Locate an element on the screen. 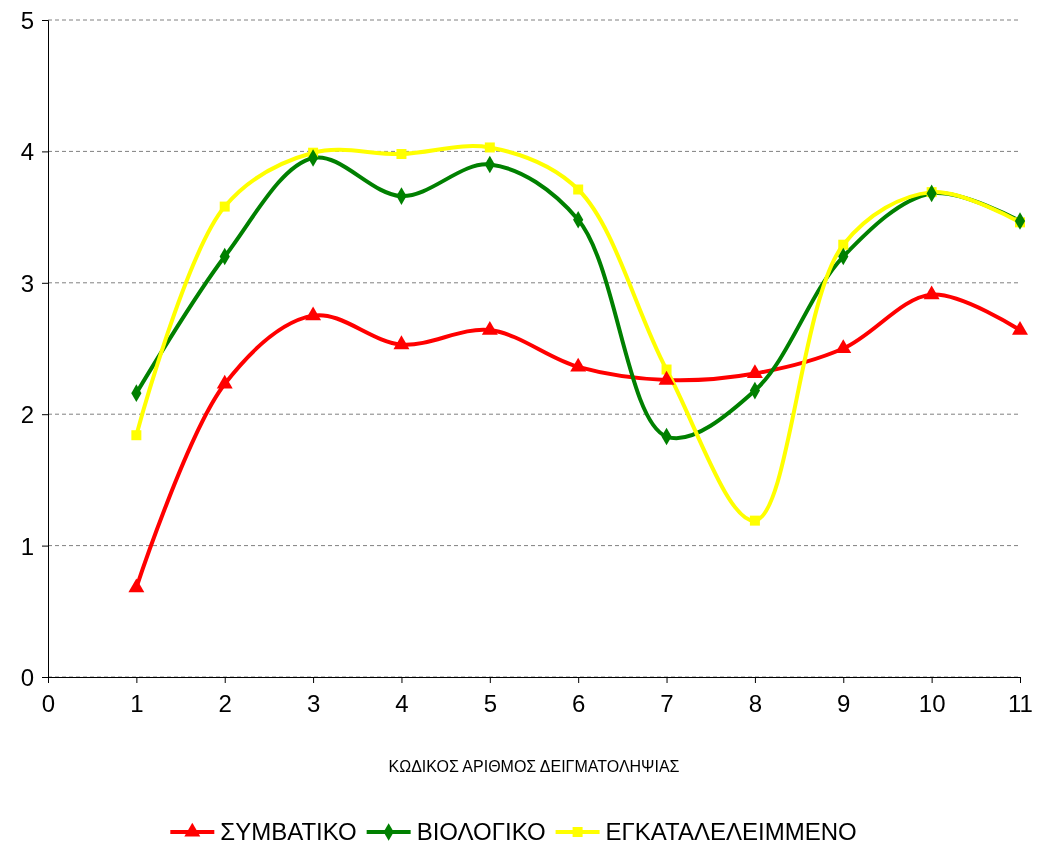  legend-label: ΒΙΟΛΟΓΙΚΟ is located at coordinates (481, 832).